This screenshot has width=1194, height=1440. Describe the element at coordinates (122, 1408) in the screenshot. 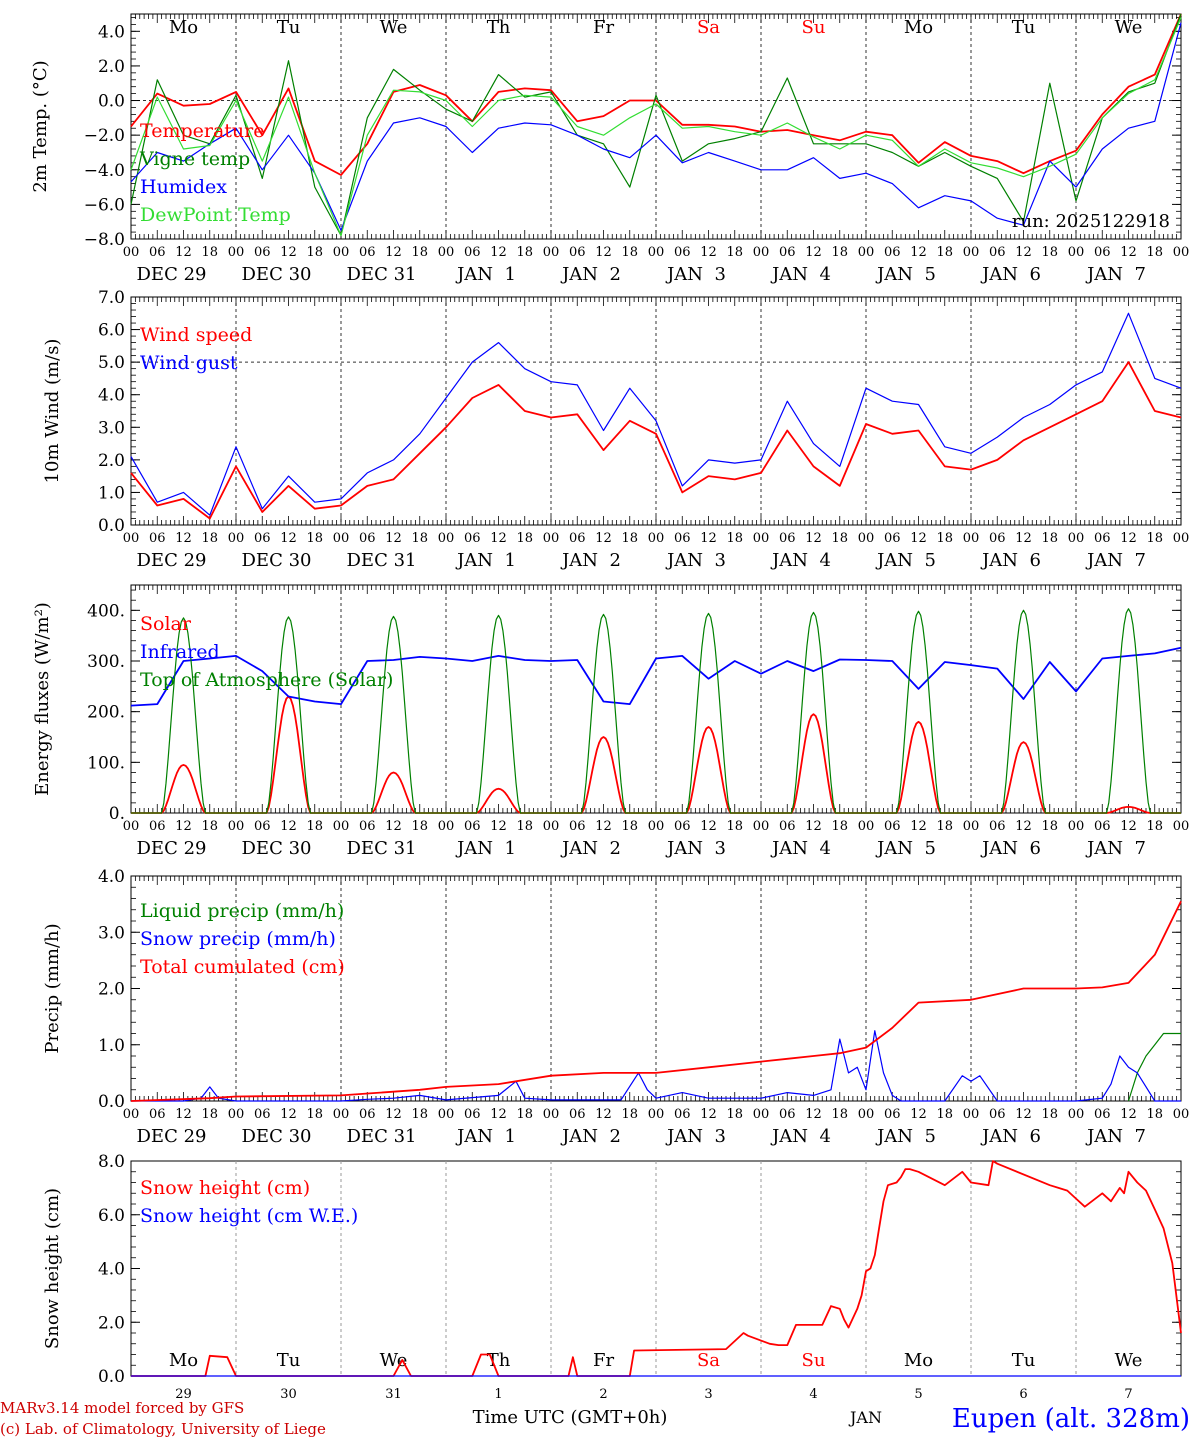

I see `model-credit: MARv3.14 model forced by GFS` at that location.